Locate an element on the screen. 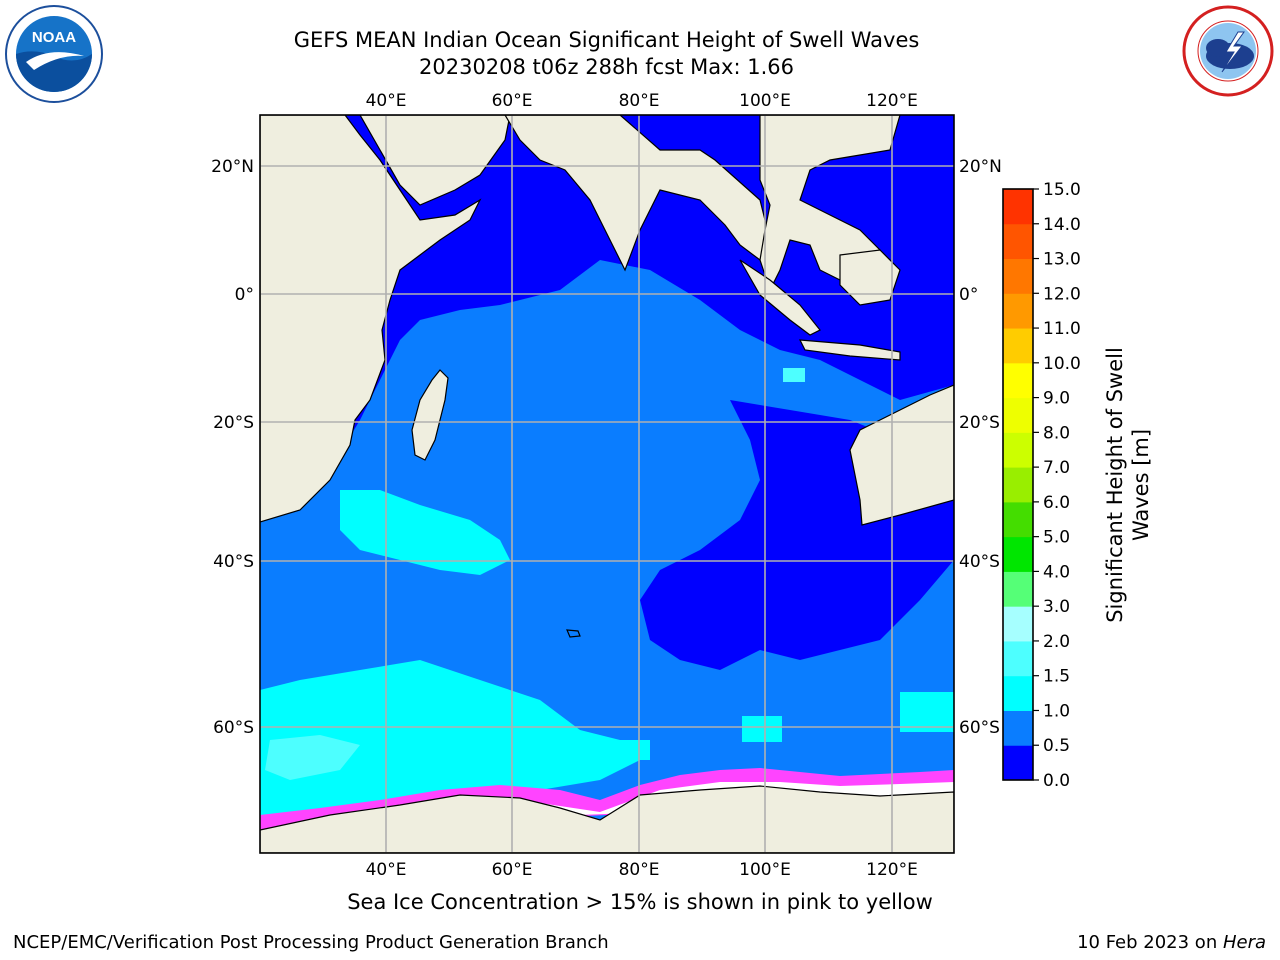 This screenshot has height=960, width=1280. colorbar-tick-label: 14.0 is located at coordinates (1062, 225).